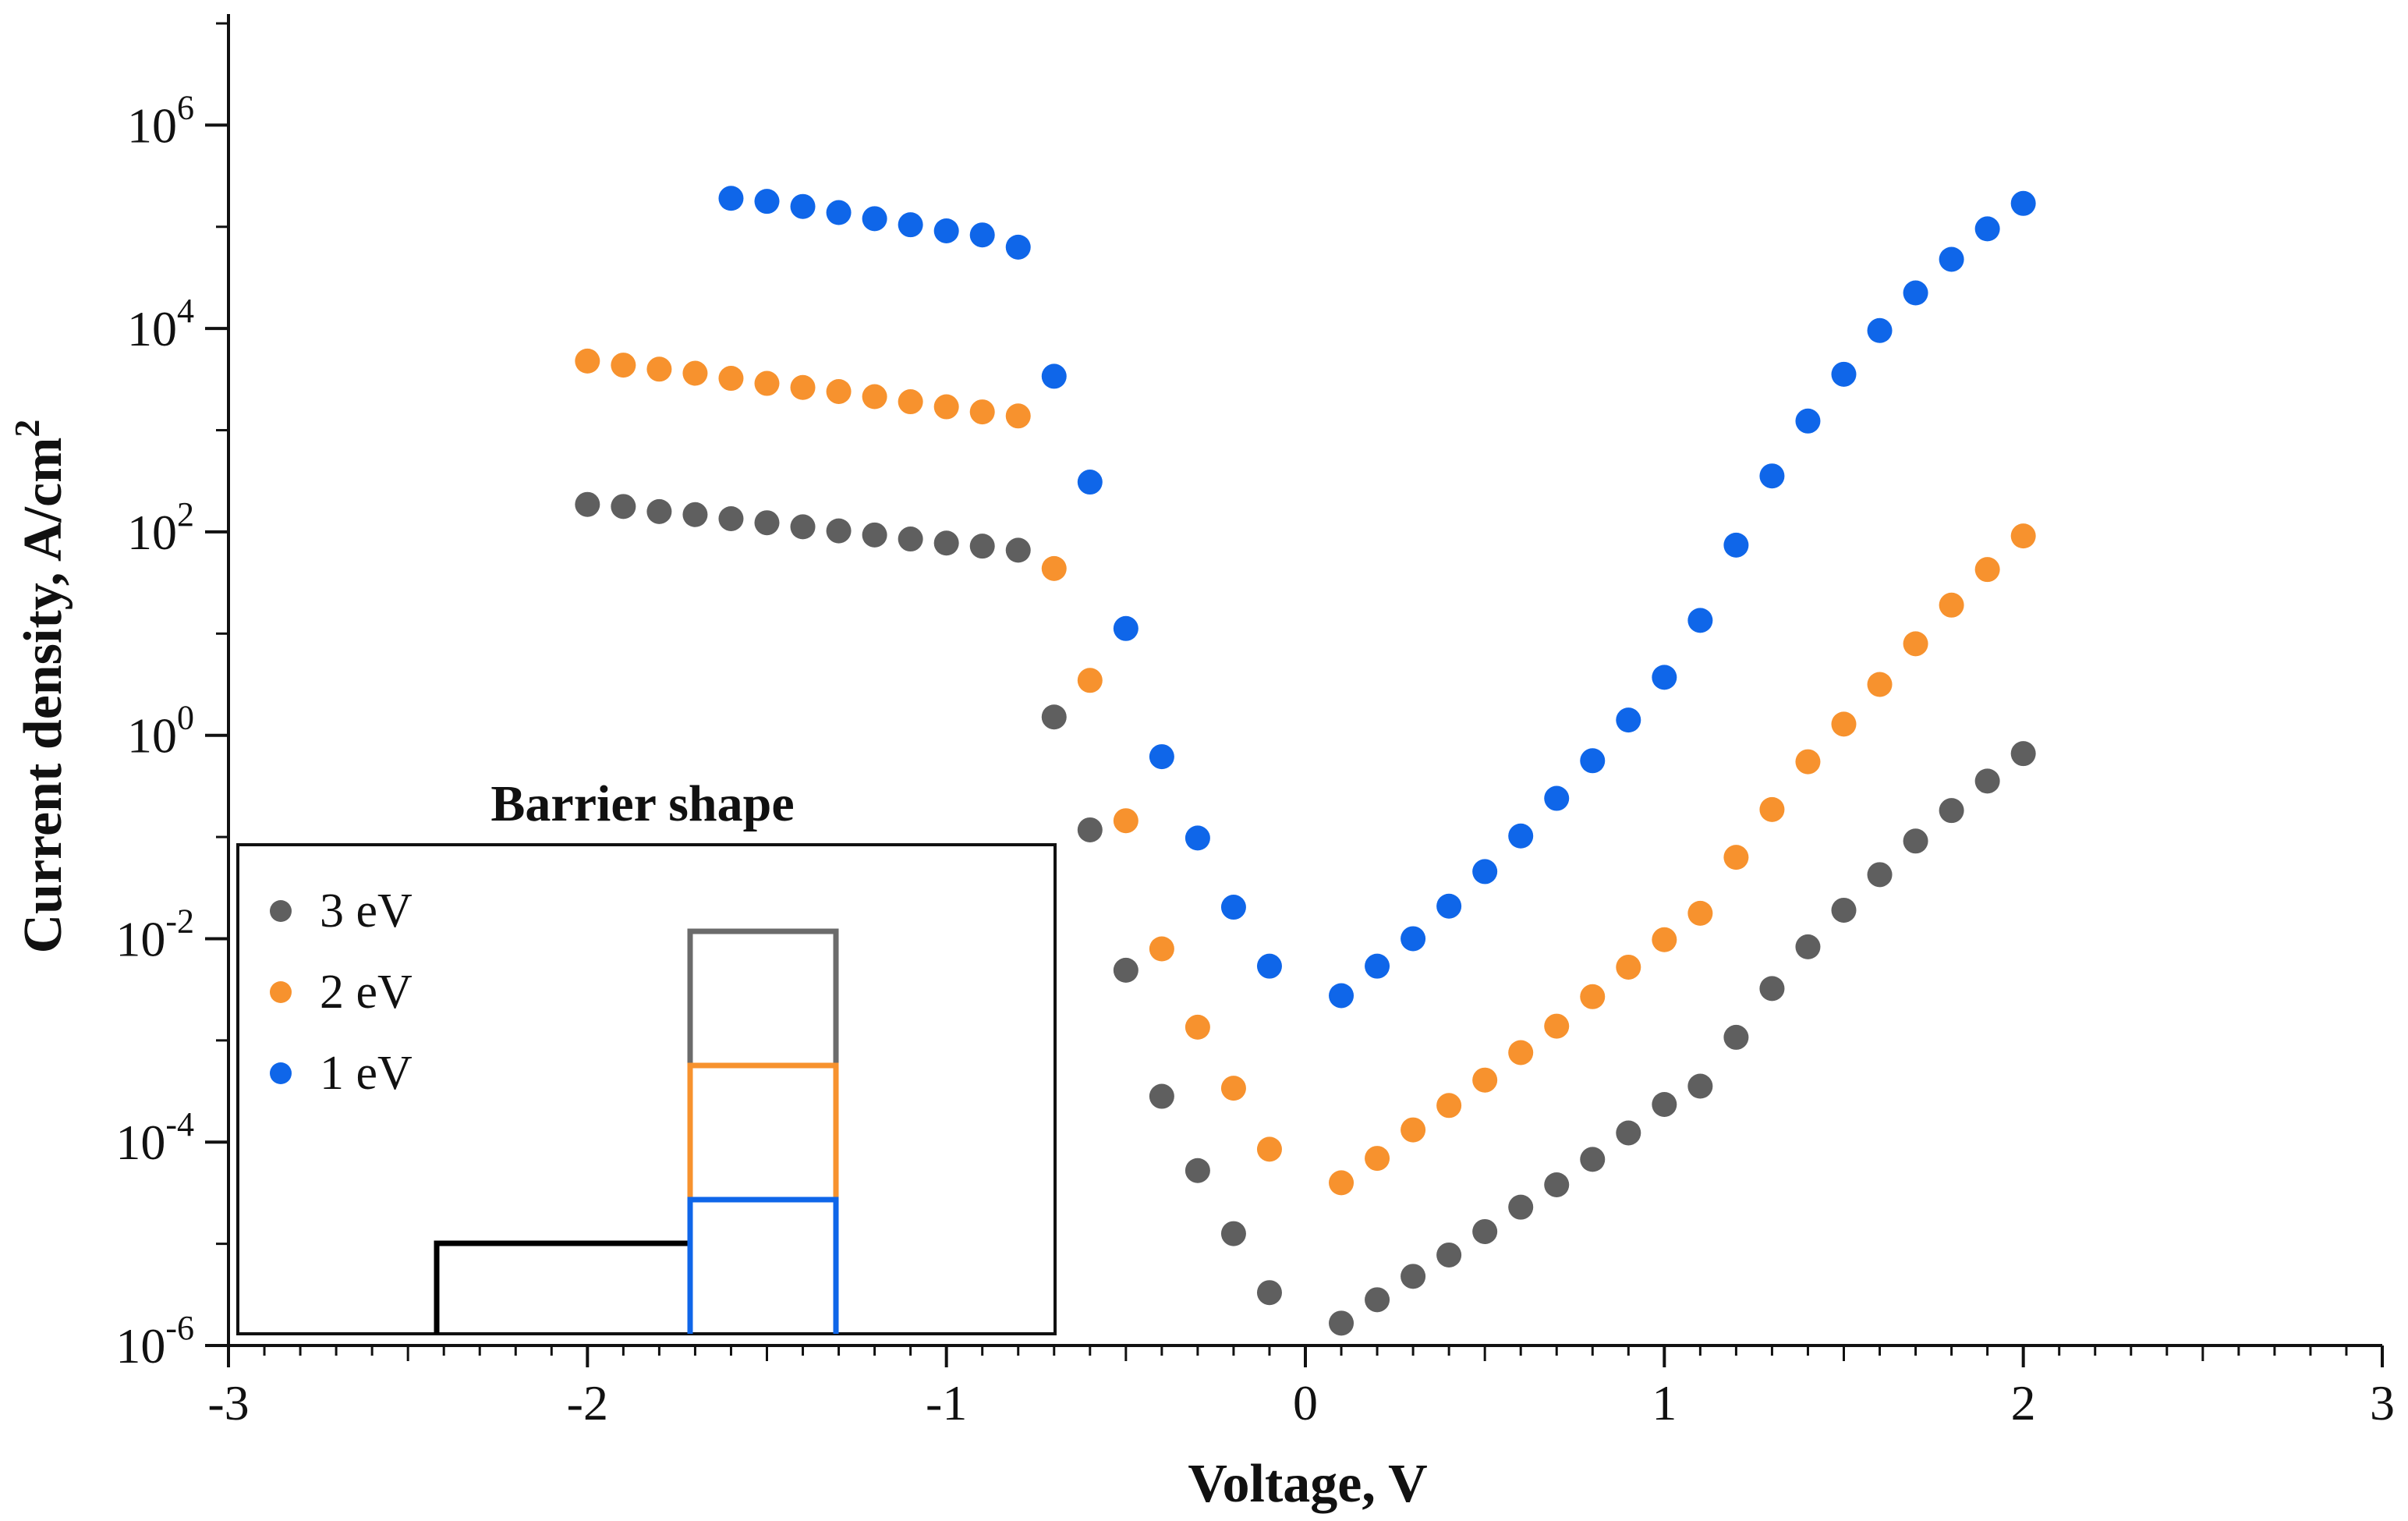 The width and height of the screenshot is (2408, 1521). Describe the element at coordinates (154, 934) in the screenshot. I see `y-tick-label: 10⁻²` at that location.